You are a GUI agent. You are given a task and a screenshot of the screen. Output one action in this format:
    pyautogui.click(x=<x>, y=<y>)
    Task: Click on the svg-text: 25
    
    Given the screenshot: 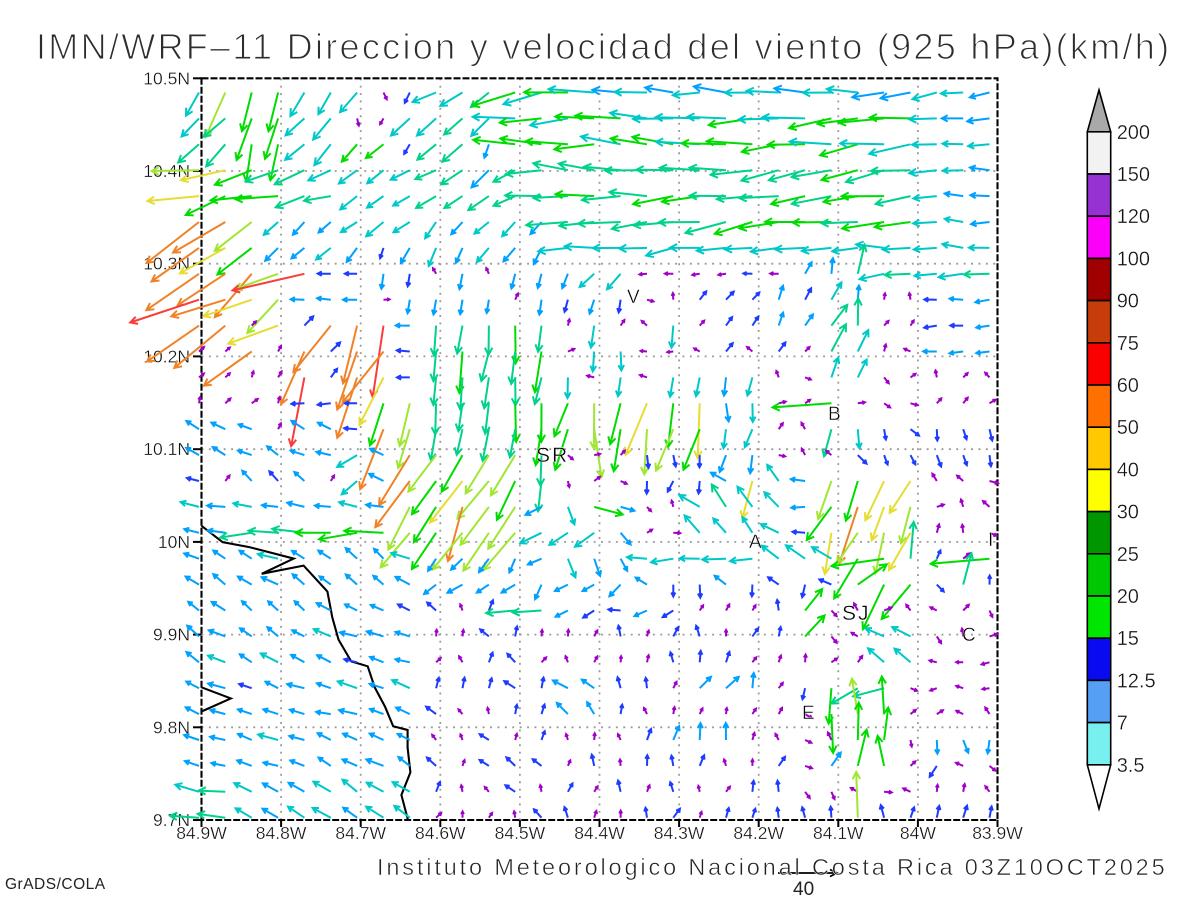 What is the action you would take?
    pyautogui.click(x=1128, y=555)
    